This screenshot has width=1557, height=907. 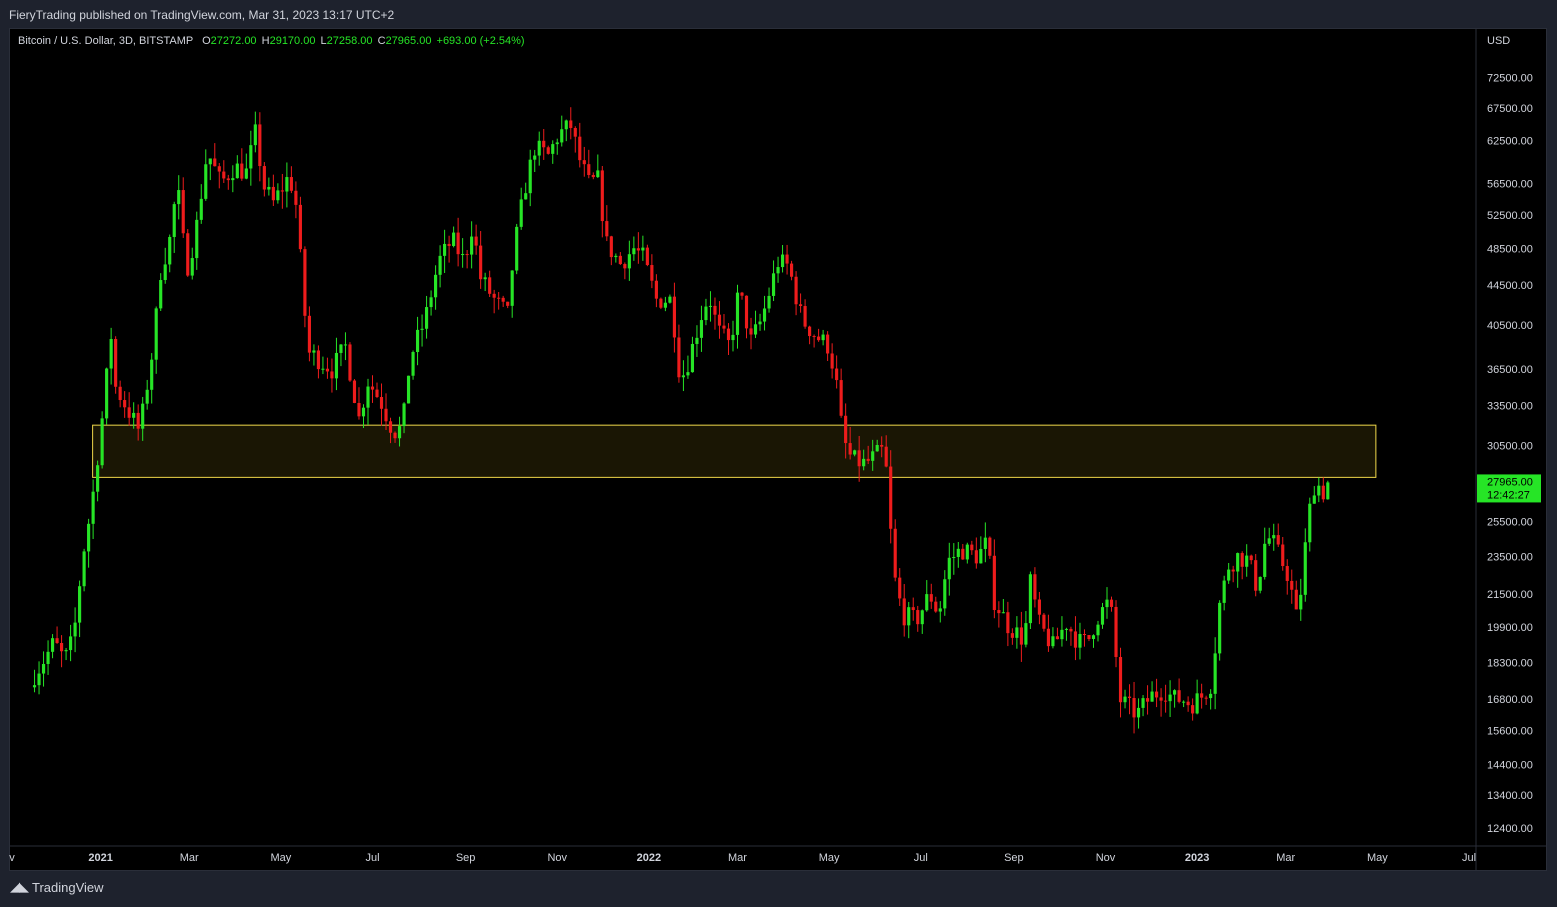 What do you see at coordinates (734, 451) in the screenshot?
I see `support-resistance-zone` at bounding box center [734, 451].